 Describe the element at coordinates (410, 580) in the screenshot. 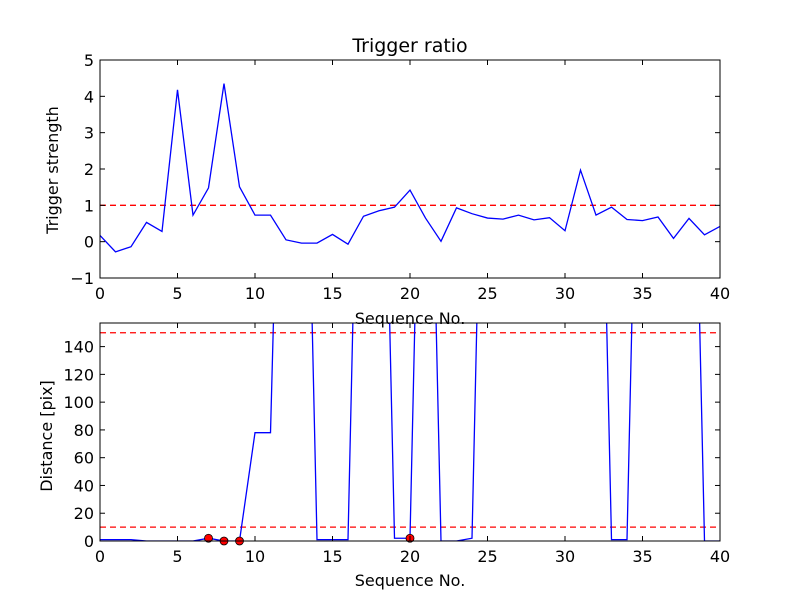

I see `x-axis-label: Sequence No.` at that location.